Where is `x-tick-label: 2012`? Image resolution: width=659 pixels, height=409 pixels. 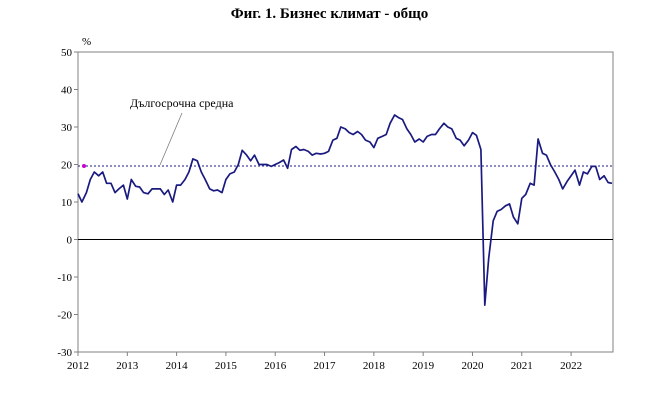 x-tick-label: 2012 is located at coordinates (78, 366).